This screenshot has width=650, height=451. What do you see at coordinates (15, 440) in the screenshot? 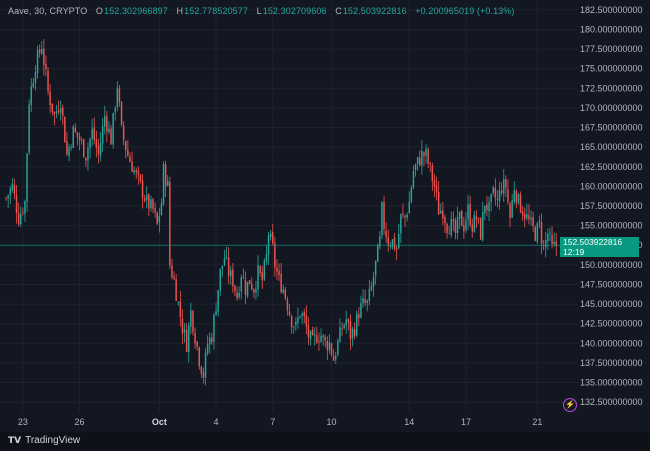
I see `tradingview-logo-icon: TV` at bounding box center [15, 440].